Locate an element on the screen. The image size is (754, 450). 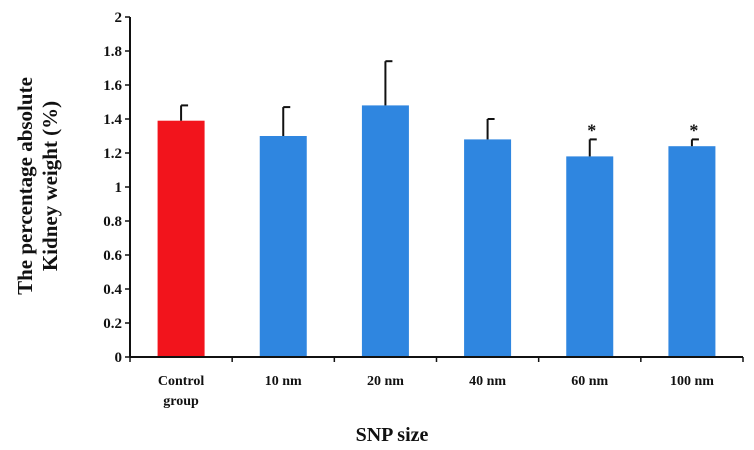
y-tick-label-3: 0.6 is located at coordinates (112, 256).